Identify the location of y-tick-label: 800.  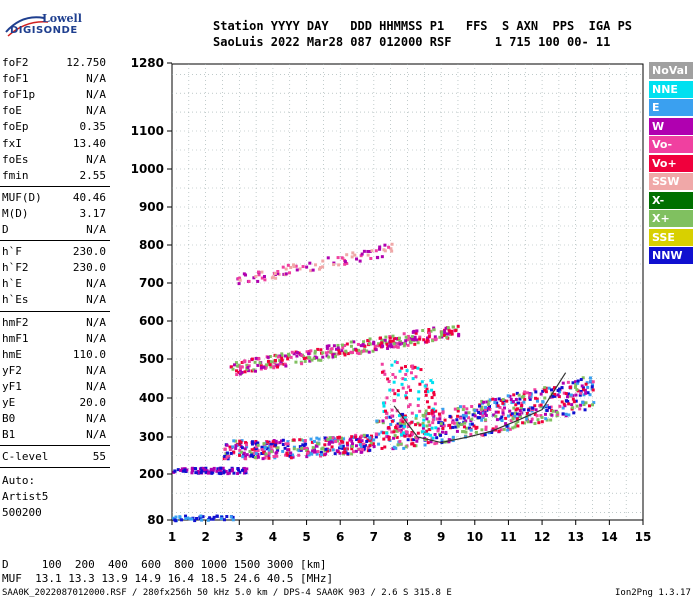
(151, 245).